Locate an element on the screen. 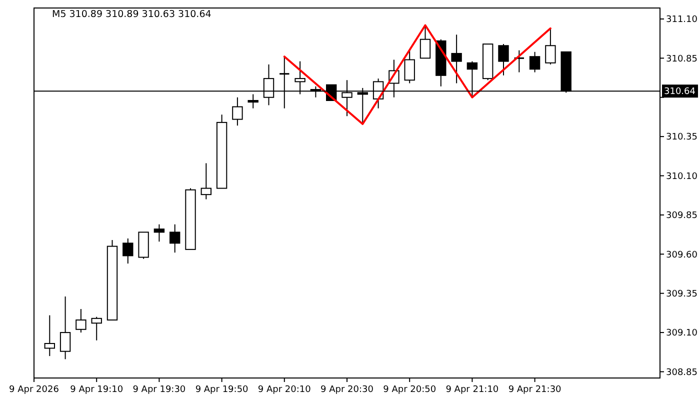 Image resolution: width=700 pixels, height=400 pixels. x-tick-label: 9 Apr 20:10 is located at coordinates (285, 390).